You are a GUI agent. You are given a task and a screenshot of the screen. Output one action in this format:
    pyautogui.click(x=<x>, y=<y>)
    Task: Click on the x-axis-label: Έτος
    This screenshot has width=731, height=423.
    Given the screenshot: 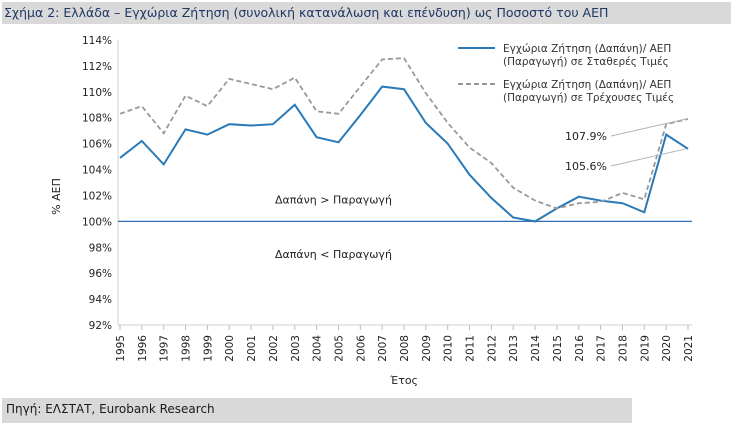 What is the action you would take?
    pyautogui.click(x=403, y=380)
    